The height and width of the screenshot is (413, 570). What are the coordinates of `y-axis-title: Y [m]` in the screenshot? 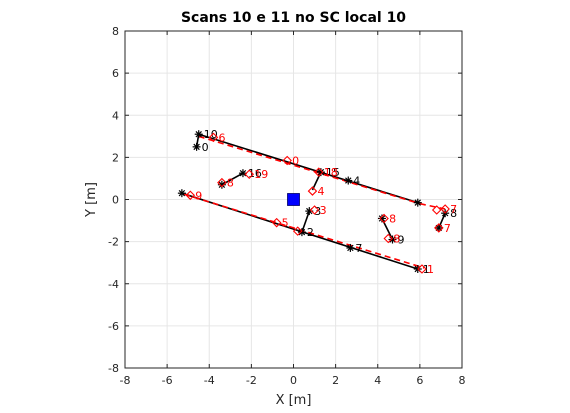 It's located at (91, 200).